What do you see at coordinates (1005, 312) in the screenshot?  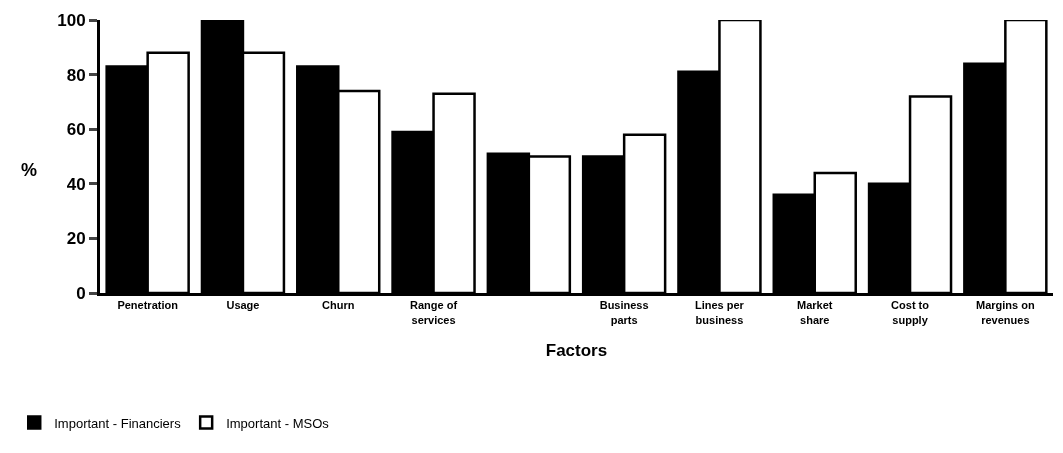 I see `x-tick-label: Margins on revenues` at bounding box center [1005, 312].